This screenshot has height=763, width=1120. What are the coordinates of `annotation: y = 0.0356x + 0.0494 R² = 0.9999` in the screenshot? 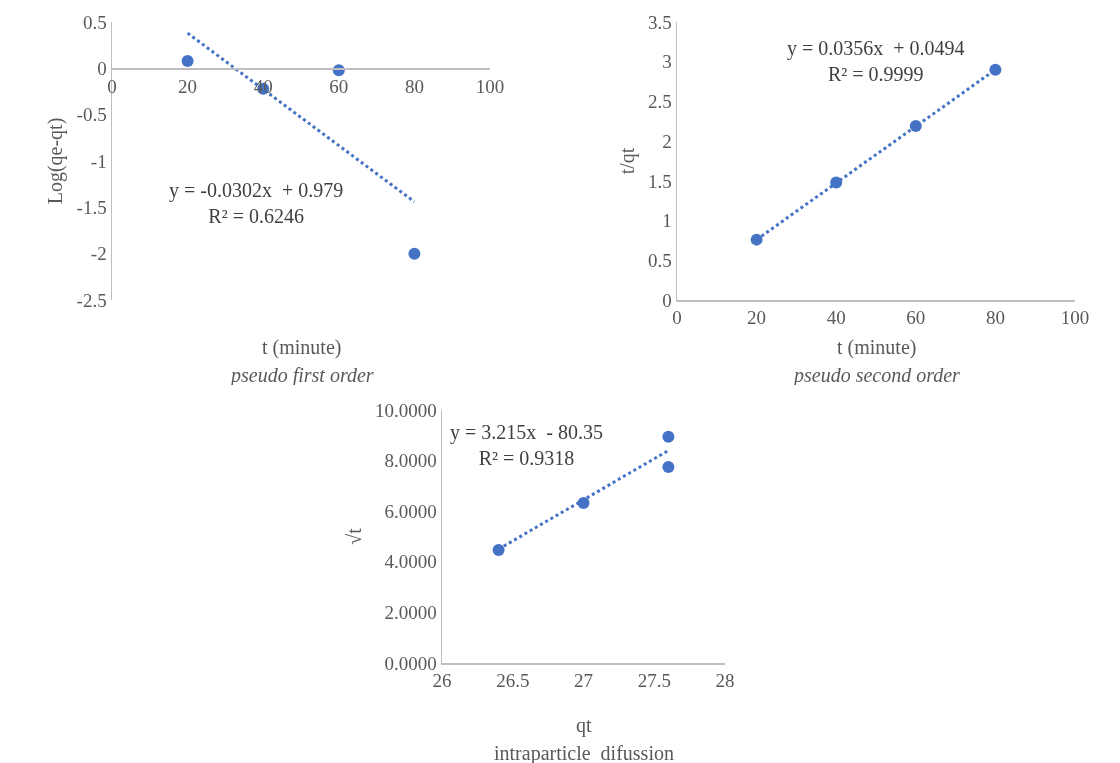 It's located at (876, 61).